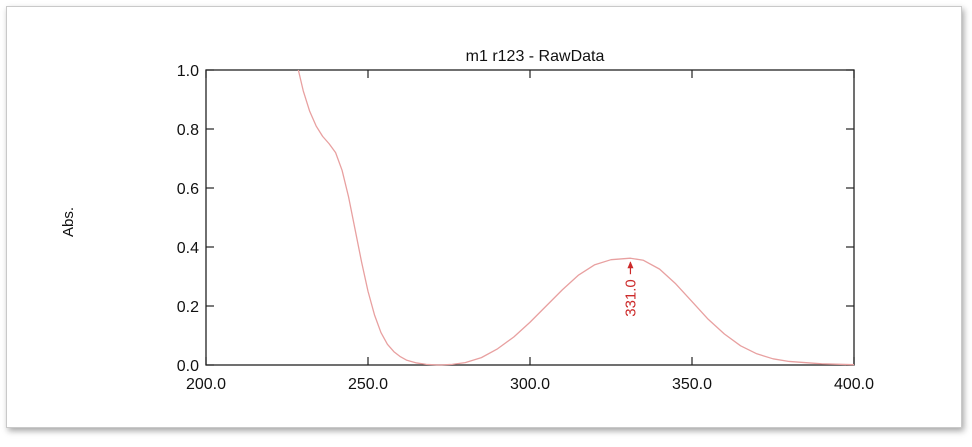 The height and width of the screenshot is (447, 972). Describe the element at coordinates (188, 71) in the screenshot. I see `y-tick-label: 1.0` at that location.